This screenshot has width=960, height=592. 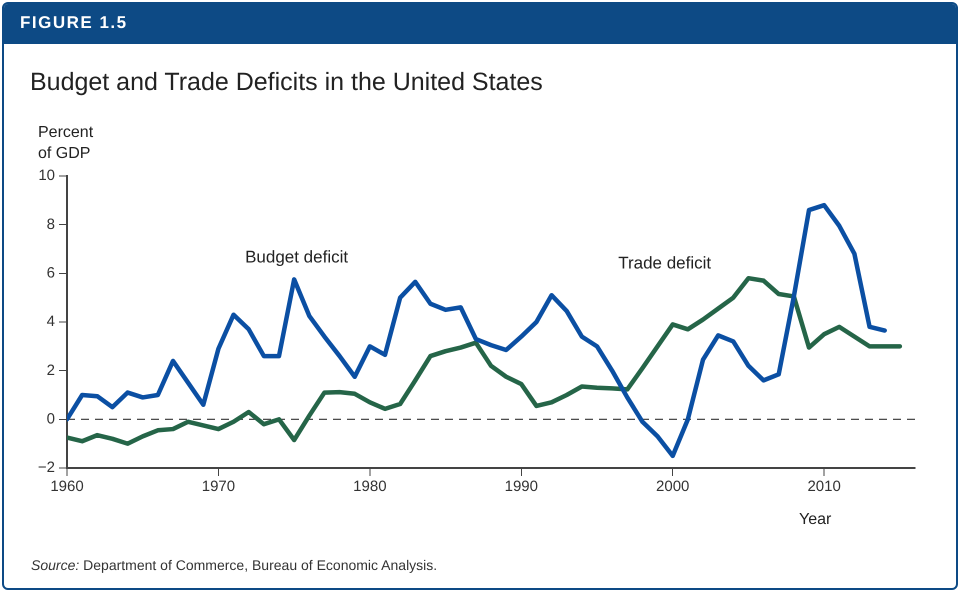 I want to click on y-axis-title: Percent of GDP, so click(x=66, y=143).